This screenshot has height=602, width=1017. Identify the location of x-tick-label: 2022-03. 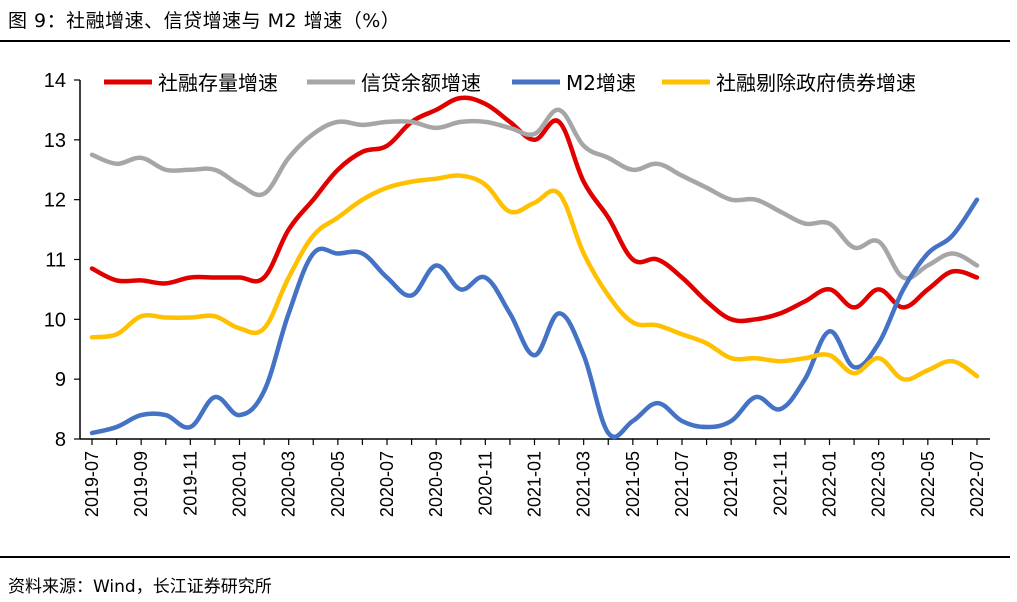
(879, 484).